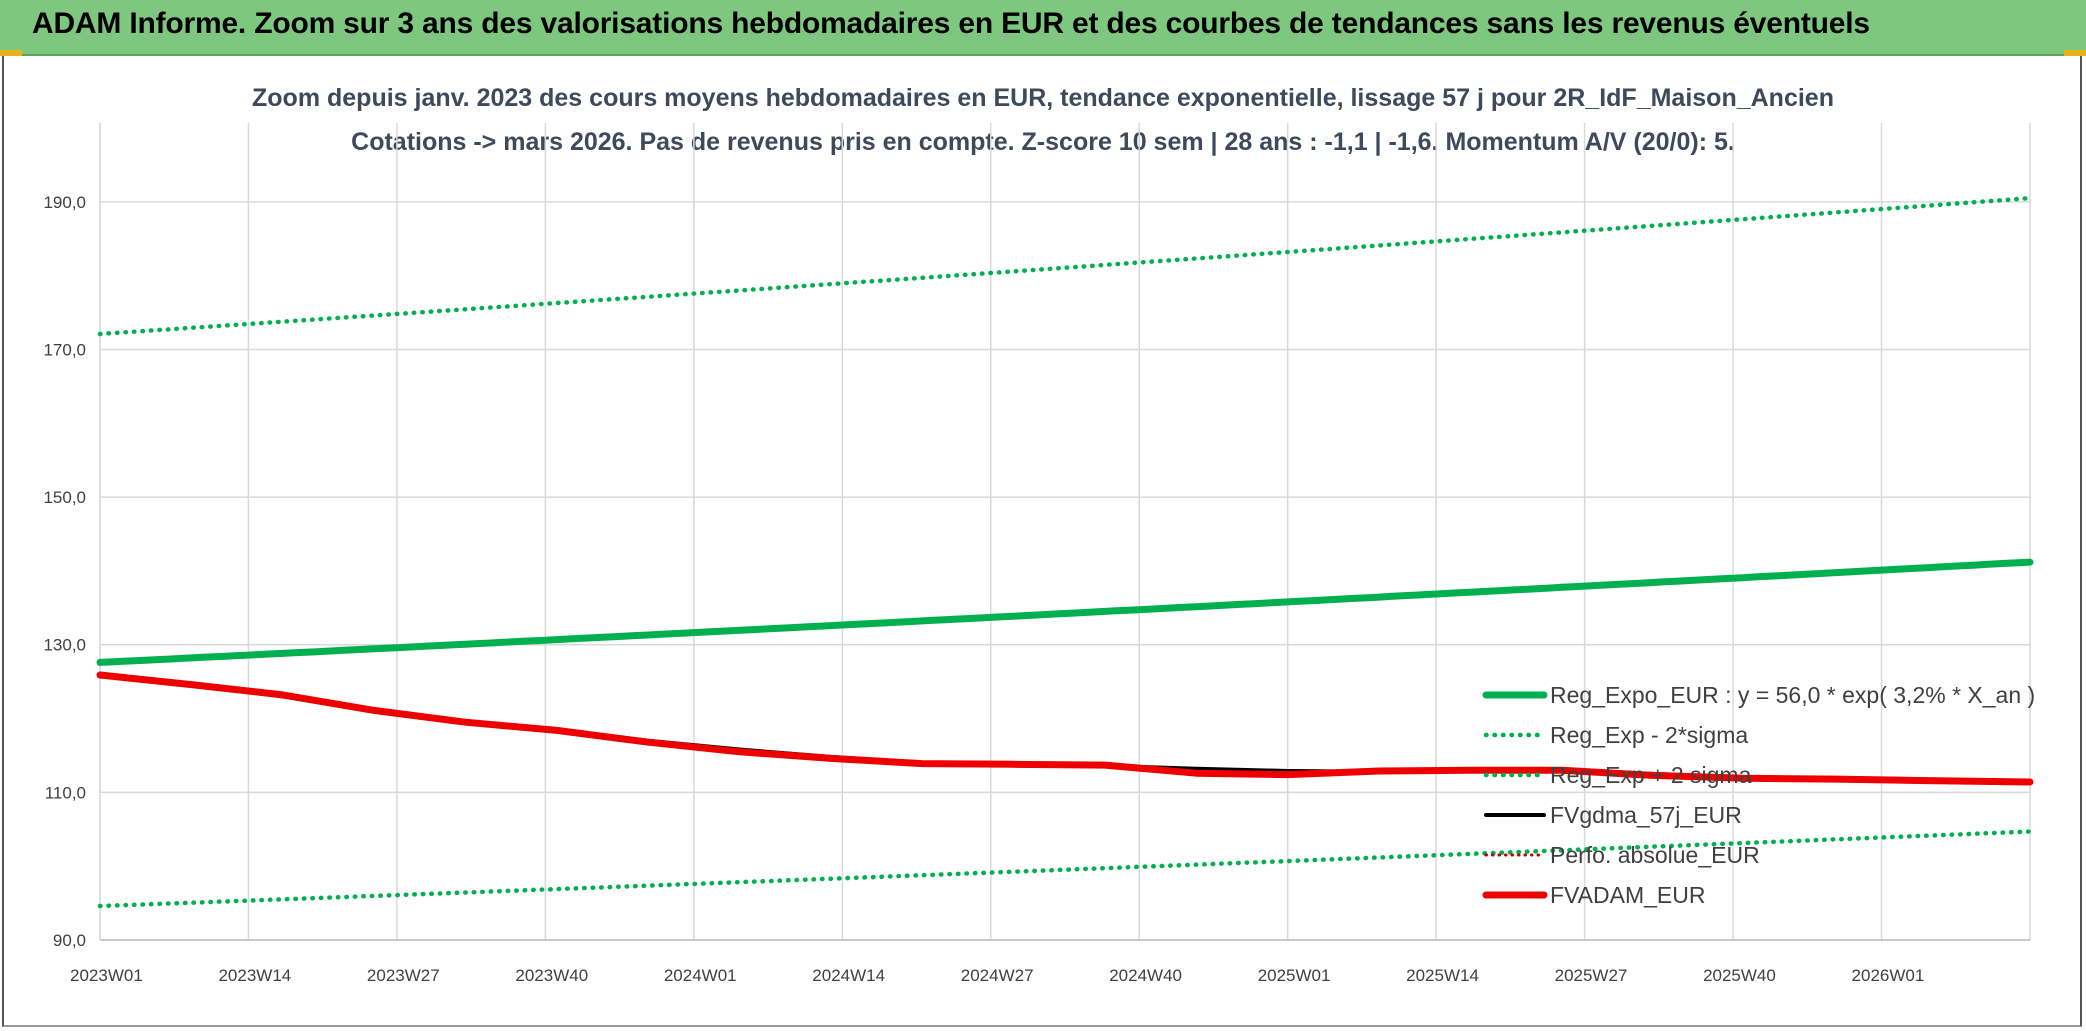 The image size is (2086, 1031). I want to click on x-tick-label: 2024W27, so click(997, 975).